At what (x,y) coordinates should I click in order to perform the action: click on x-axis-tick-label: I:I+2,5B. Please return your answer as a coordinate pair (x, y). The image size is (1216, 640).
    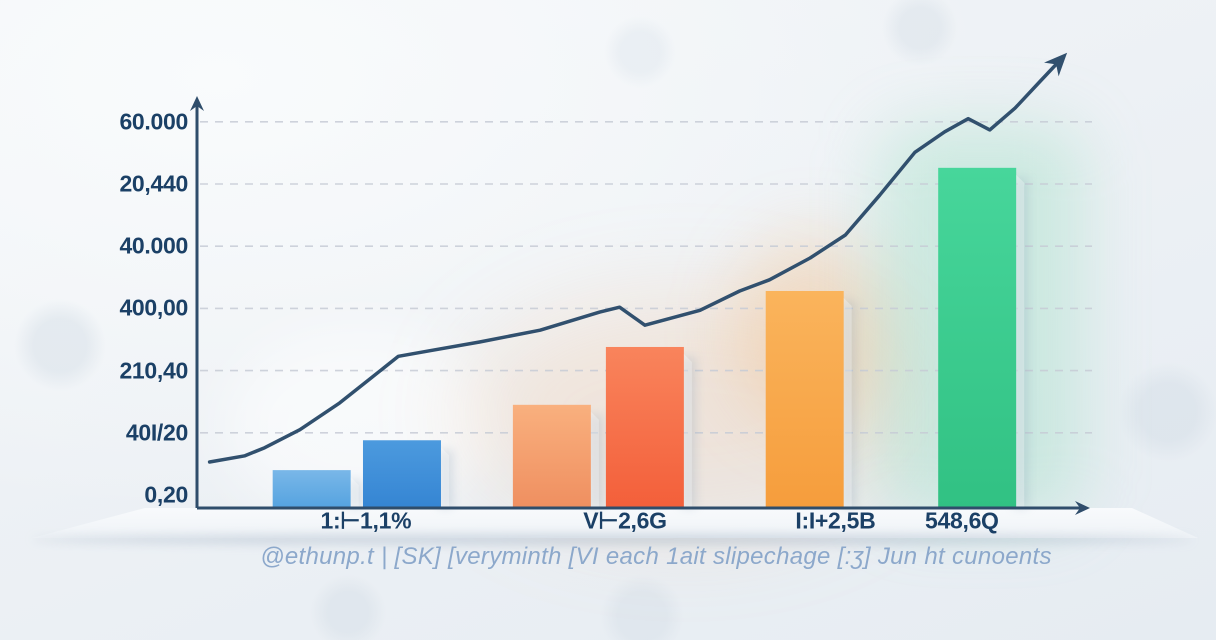
    Looking at the image, I should click on (835, 520).